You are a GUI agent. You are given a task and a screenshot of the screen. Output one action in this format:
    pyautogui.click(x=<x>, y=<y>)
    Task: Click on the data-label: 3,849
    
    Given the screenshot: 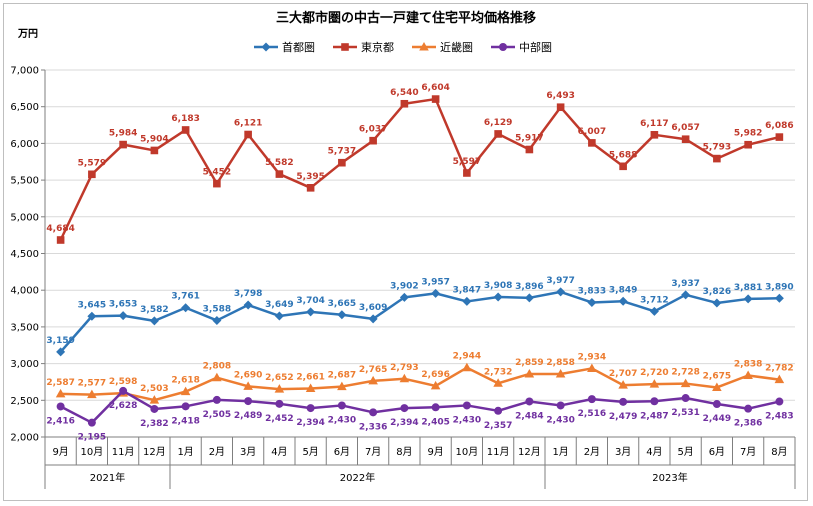 What is the action you would take?
    pyautogui.click(x=623, y=290)
    